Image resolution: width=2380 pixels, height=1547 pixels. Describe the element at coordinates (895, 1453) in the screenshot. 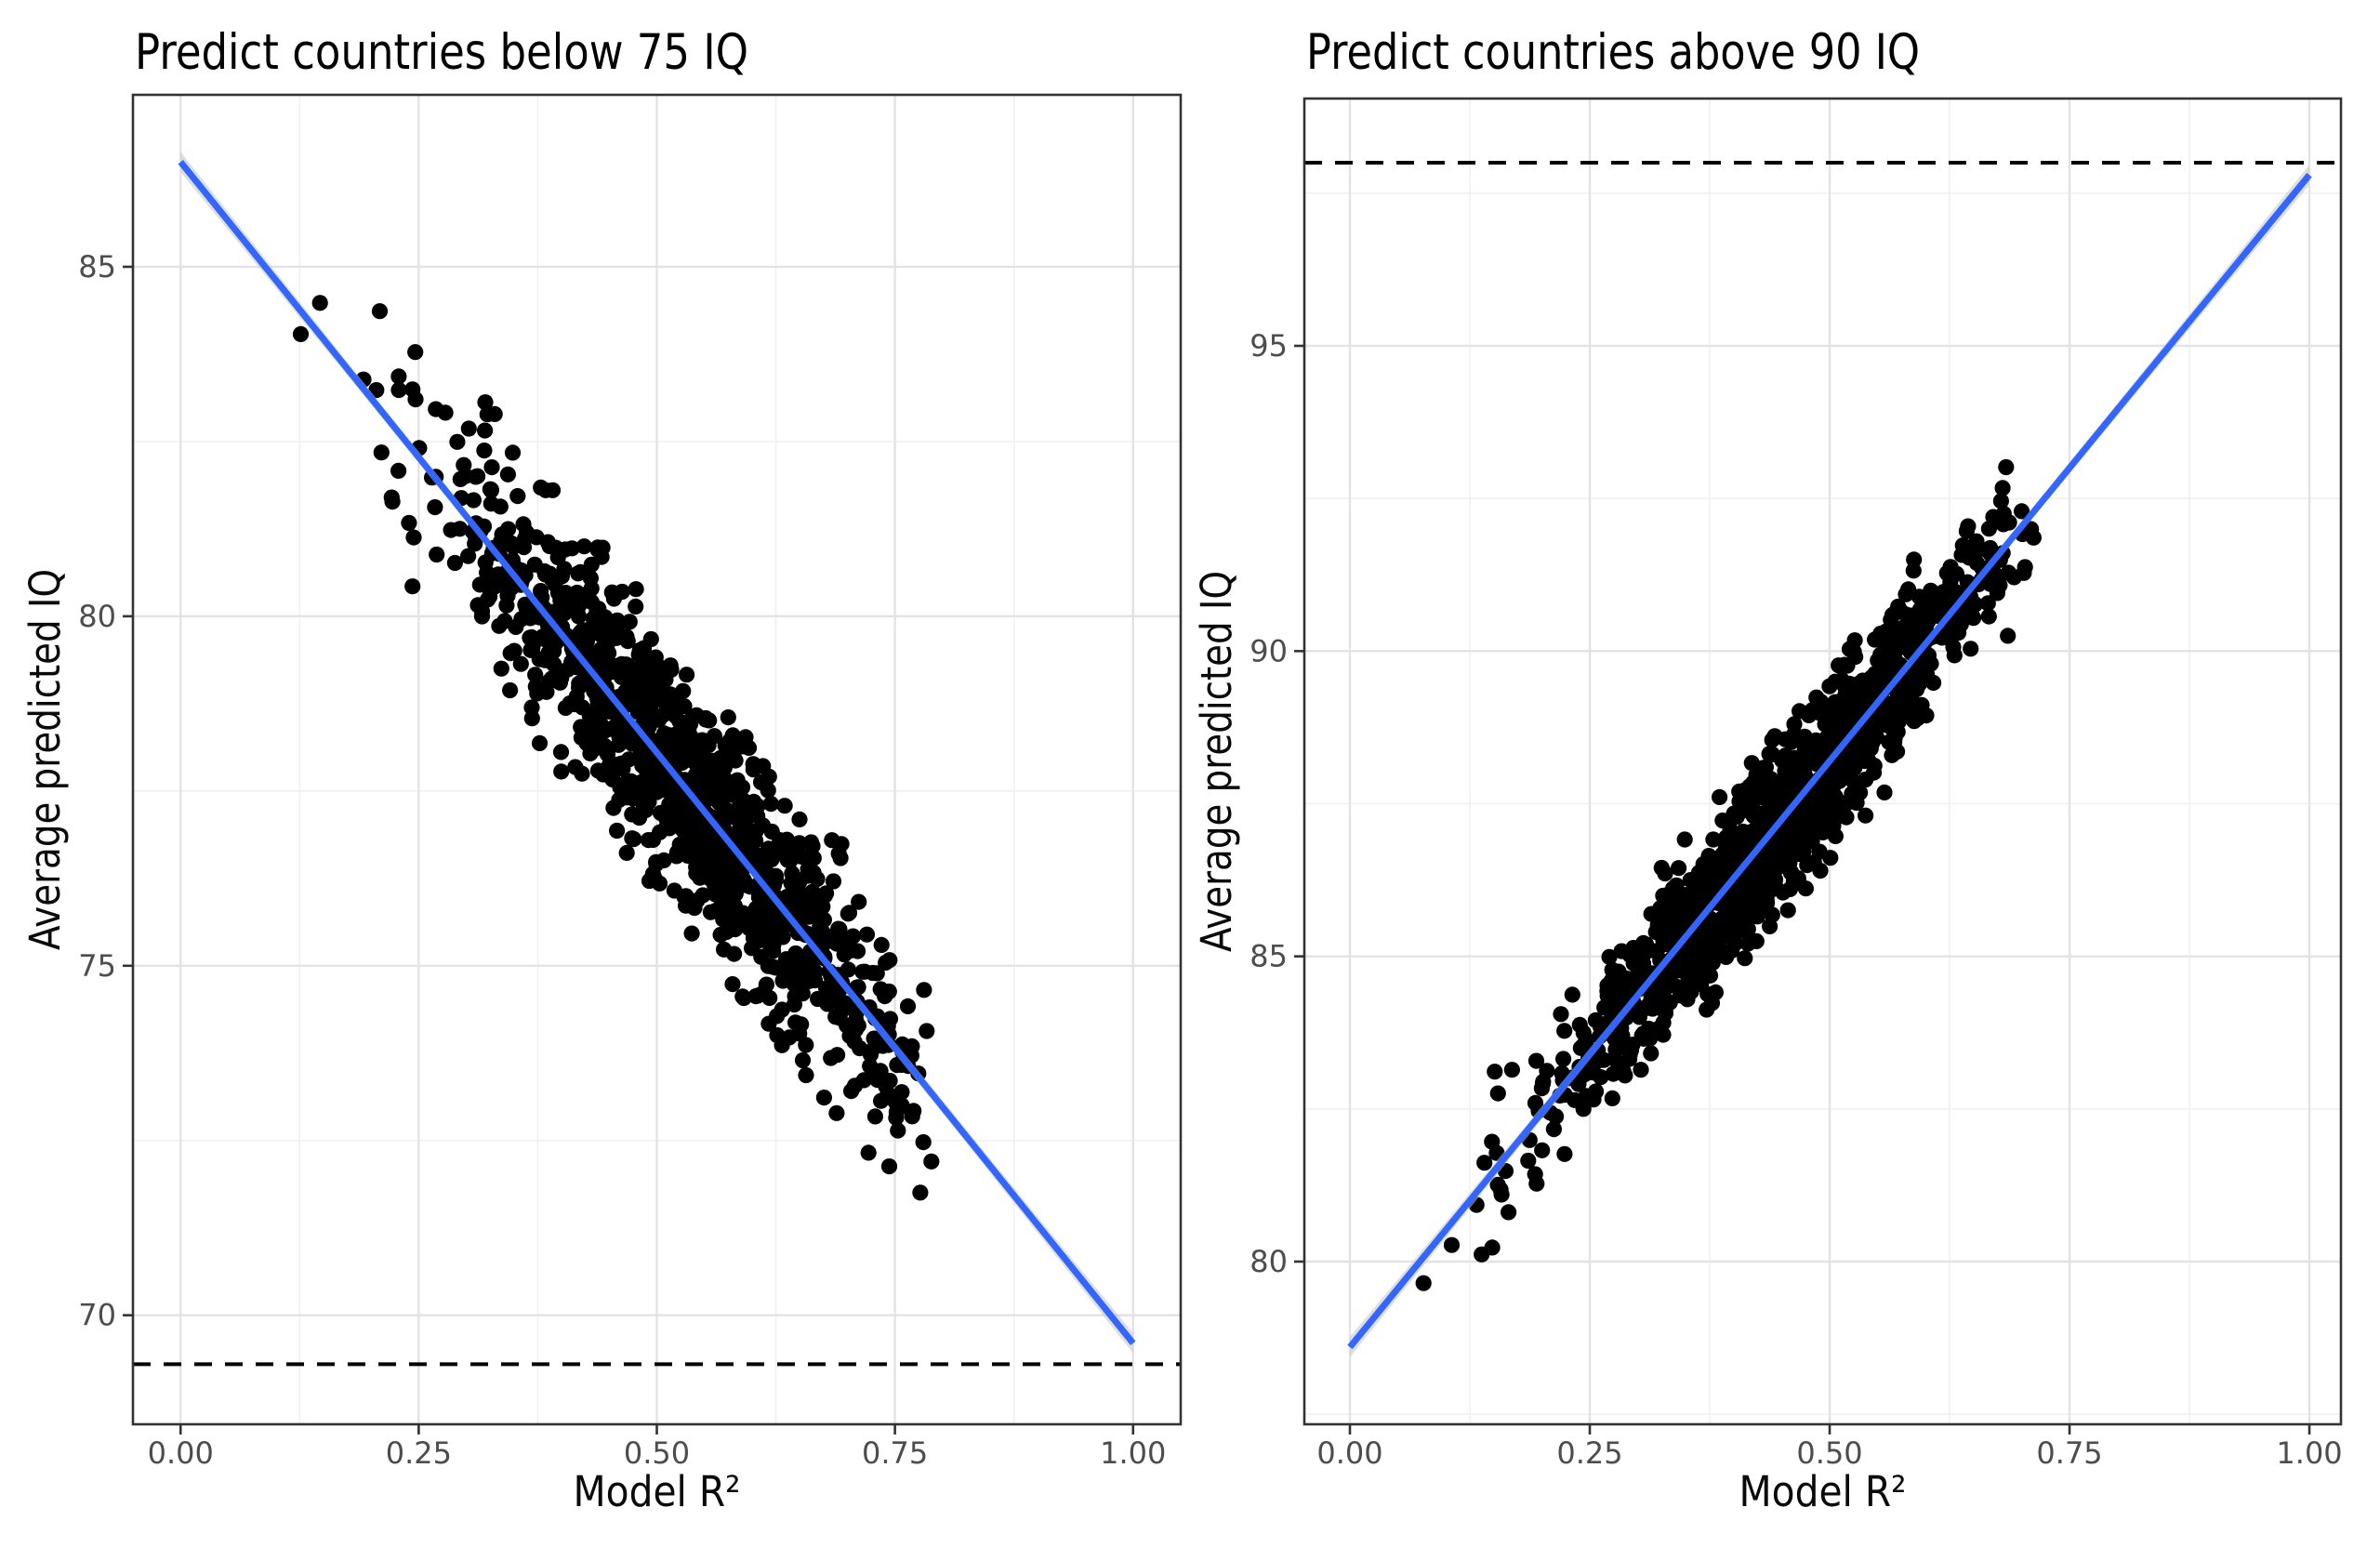

I see `left-x-tick-label: 0.75` at that location.